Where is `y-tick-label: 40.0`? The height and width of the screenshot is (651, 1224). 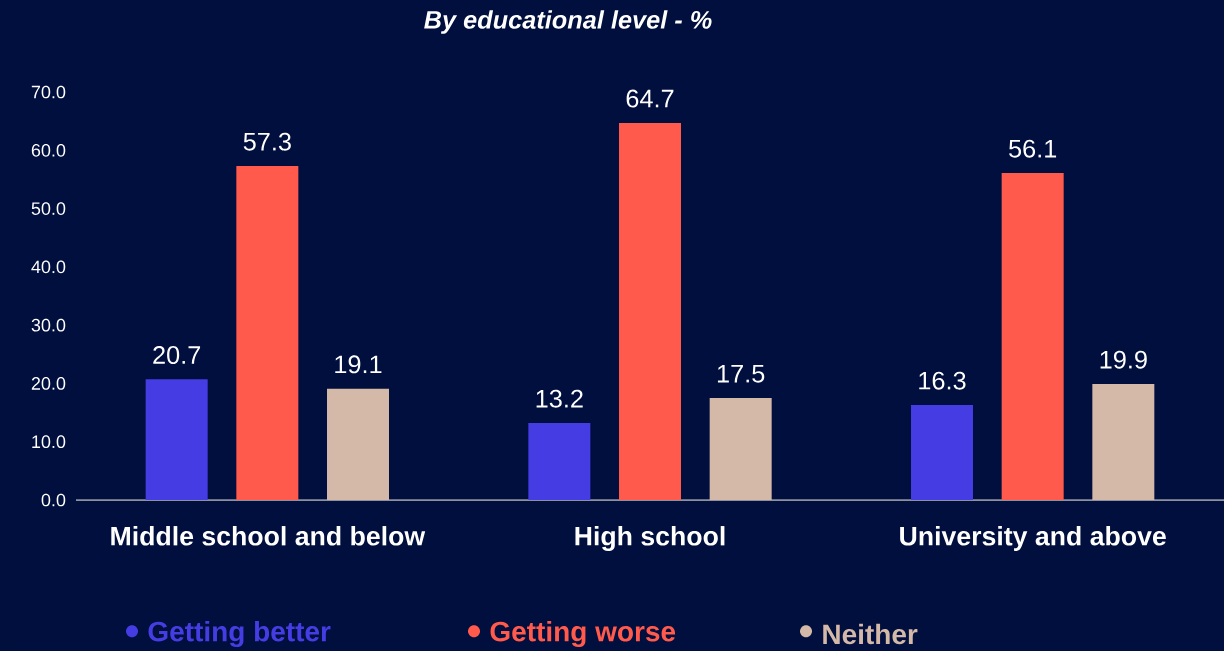 y-tick-label: 40.0 is located at coordinates (48, 267).